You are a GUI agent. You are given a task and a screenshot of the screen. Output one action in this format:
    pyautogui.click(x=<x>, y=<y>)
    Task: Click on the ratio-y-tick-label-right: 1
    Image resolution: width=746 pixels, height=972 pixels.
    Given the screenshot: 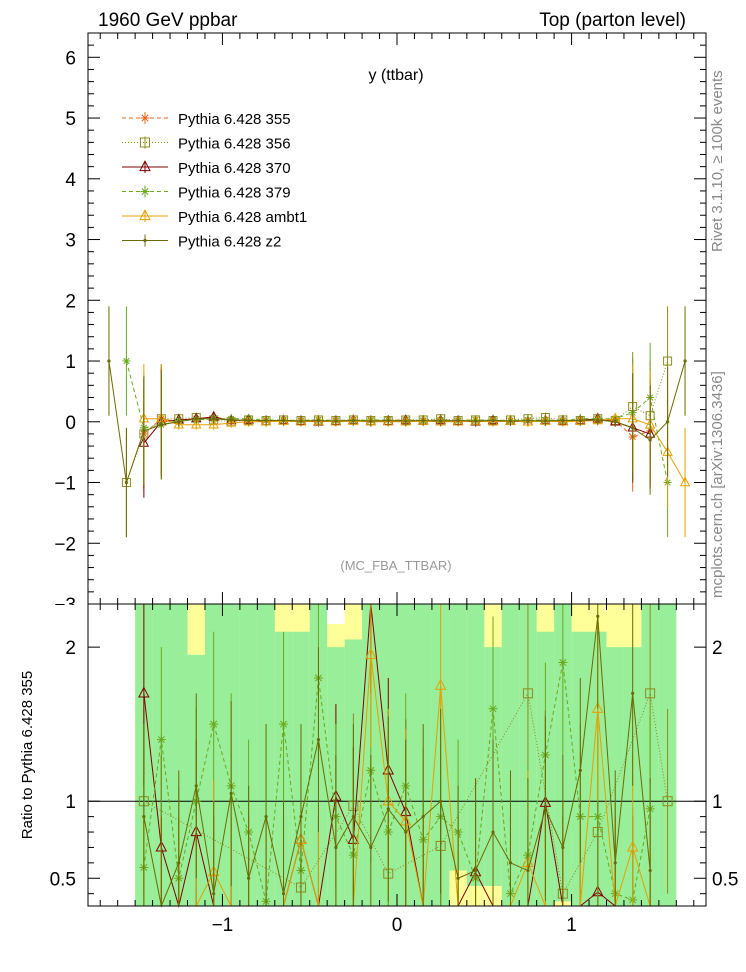 What is the action you would take?
    pyautogui.click(x=717, y=802)
    